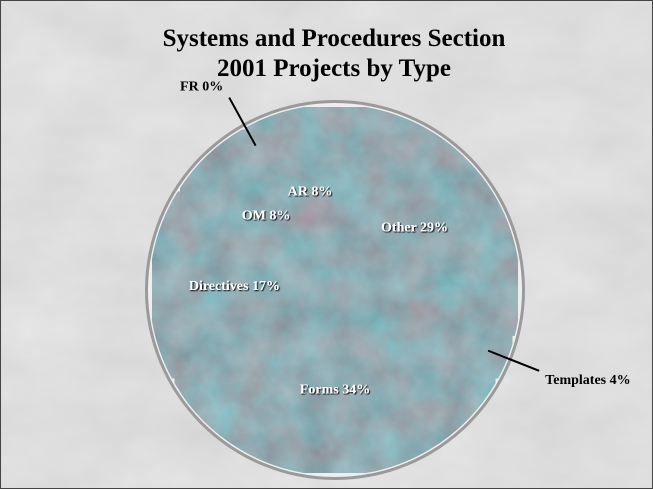 This screenshot has height=489, width=653. Describe the element at coordinates (219, 286) in the screenshot. I see `slice-category: Directives` at that location.